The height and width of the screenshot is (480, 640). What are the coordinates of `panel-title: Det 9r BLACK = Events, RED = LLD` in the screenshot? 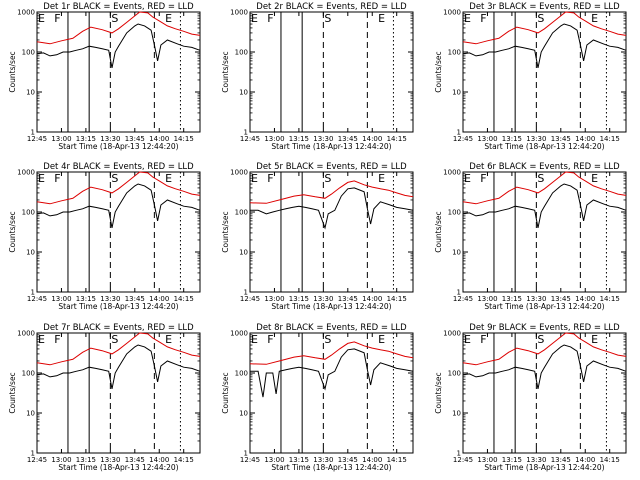 It's located at (544, 328).